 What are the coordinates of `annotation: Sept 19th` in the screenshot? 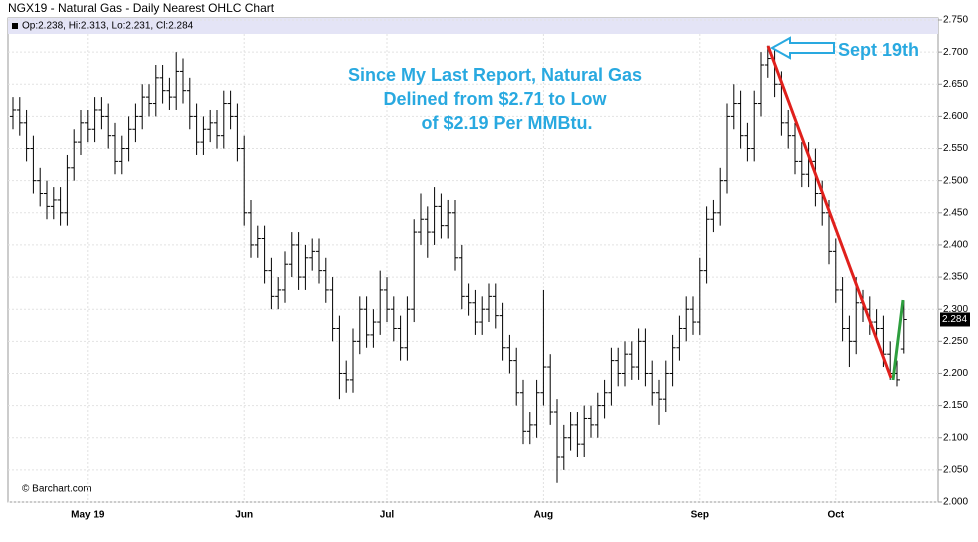 It's located at (878, 50).